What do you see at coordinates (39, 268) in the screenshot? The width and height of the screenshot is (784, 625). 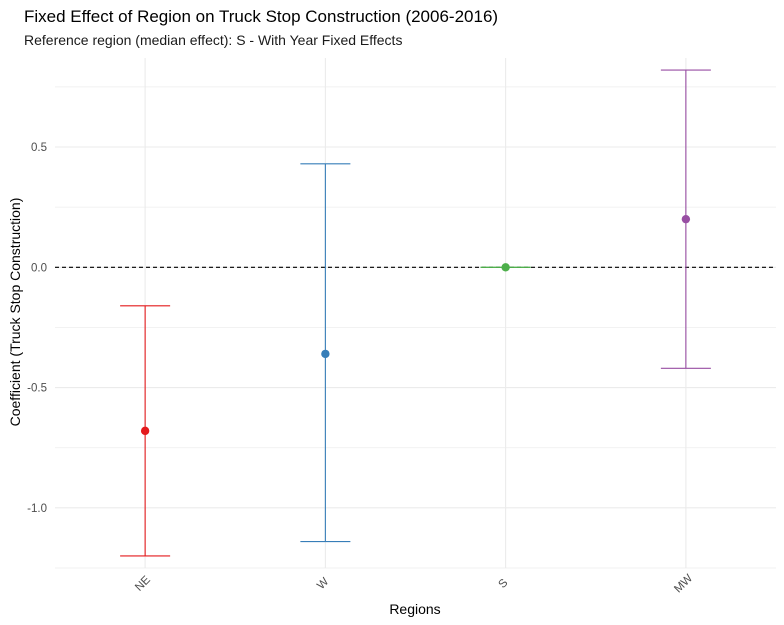 I see `y-tick-label: 0.0` at bounding box center [39, 268].